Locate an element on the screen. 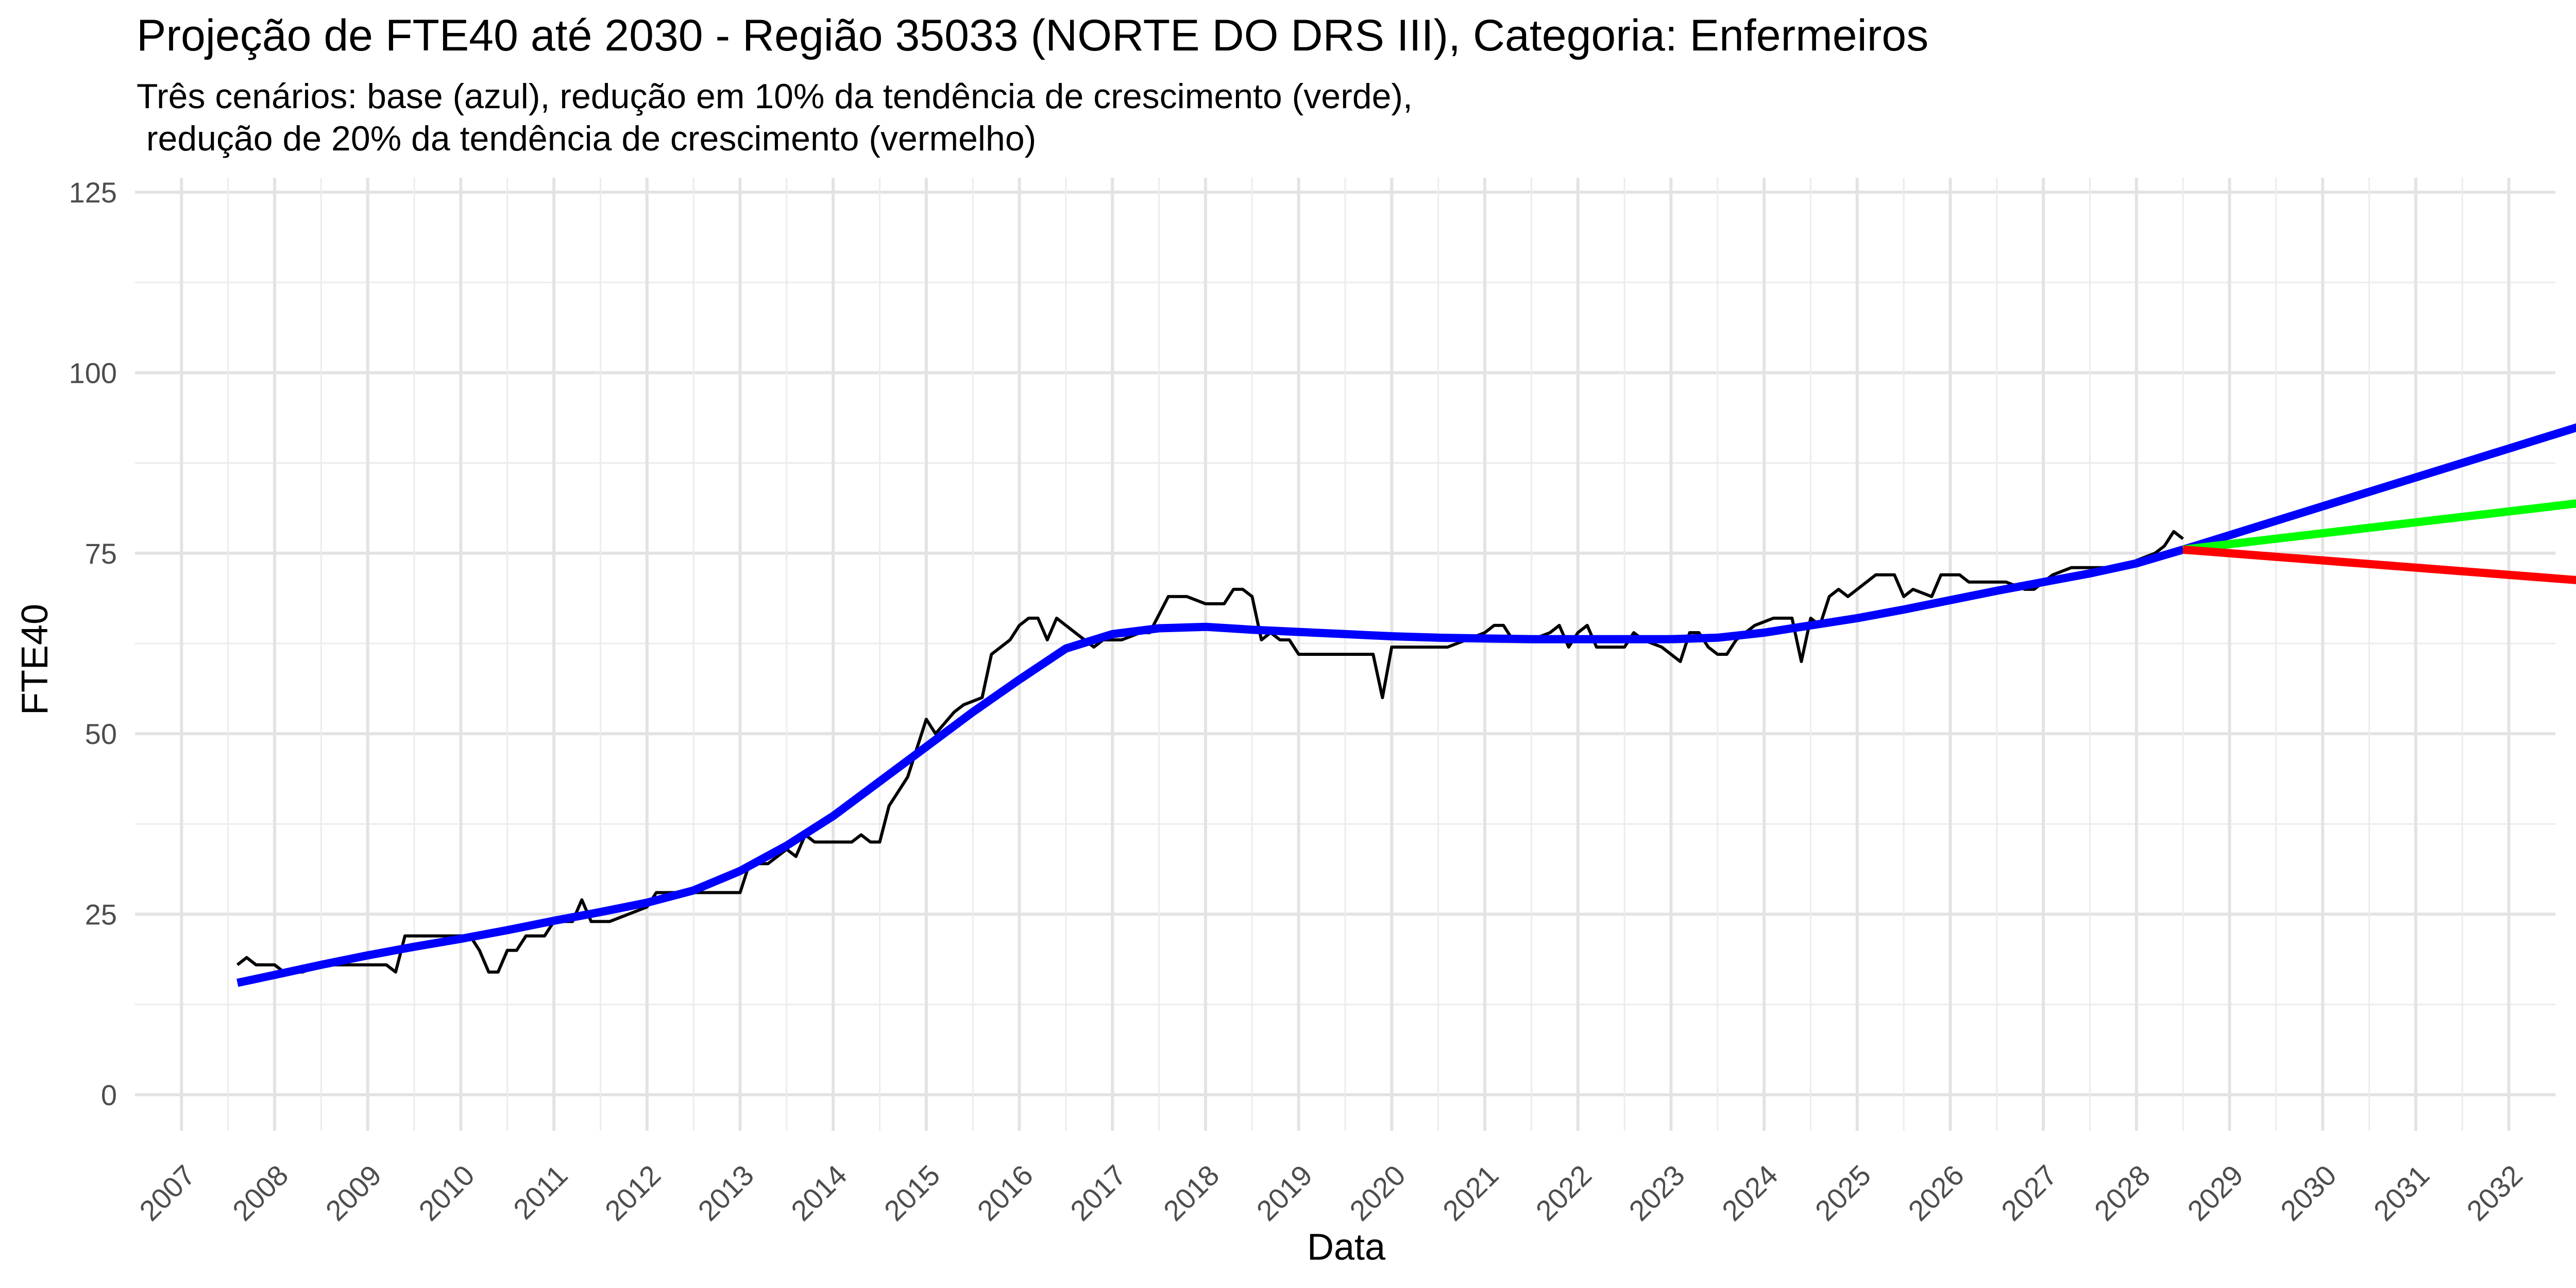 The width and height of the screenshot is (2576, 1288). y-axis-title: FTE40 is located at coordinates (35, 659).